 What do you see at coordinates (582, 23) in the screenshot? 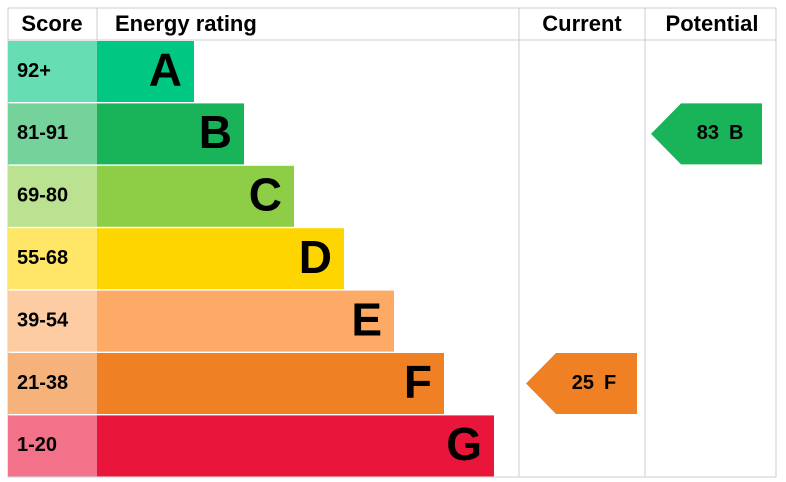
I see `header-current: Current` at bounding box center [582, 23].